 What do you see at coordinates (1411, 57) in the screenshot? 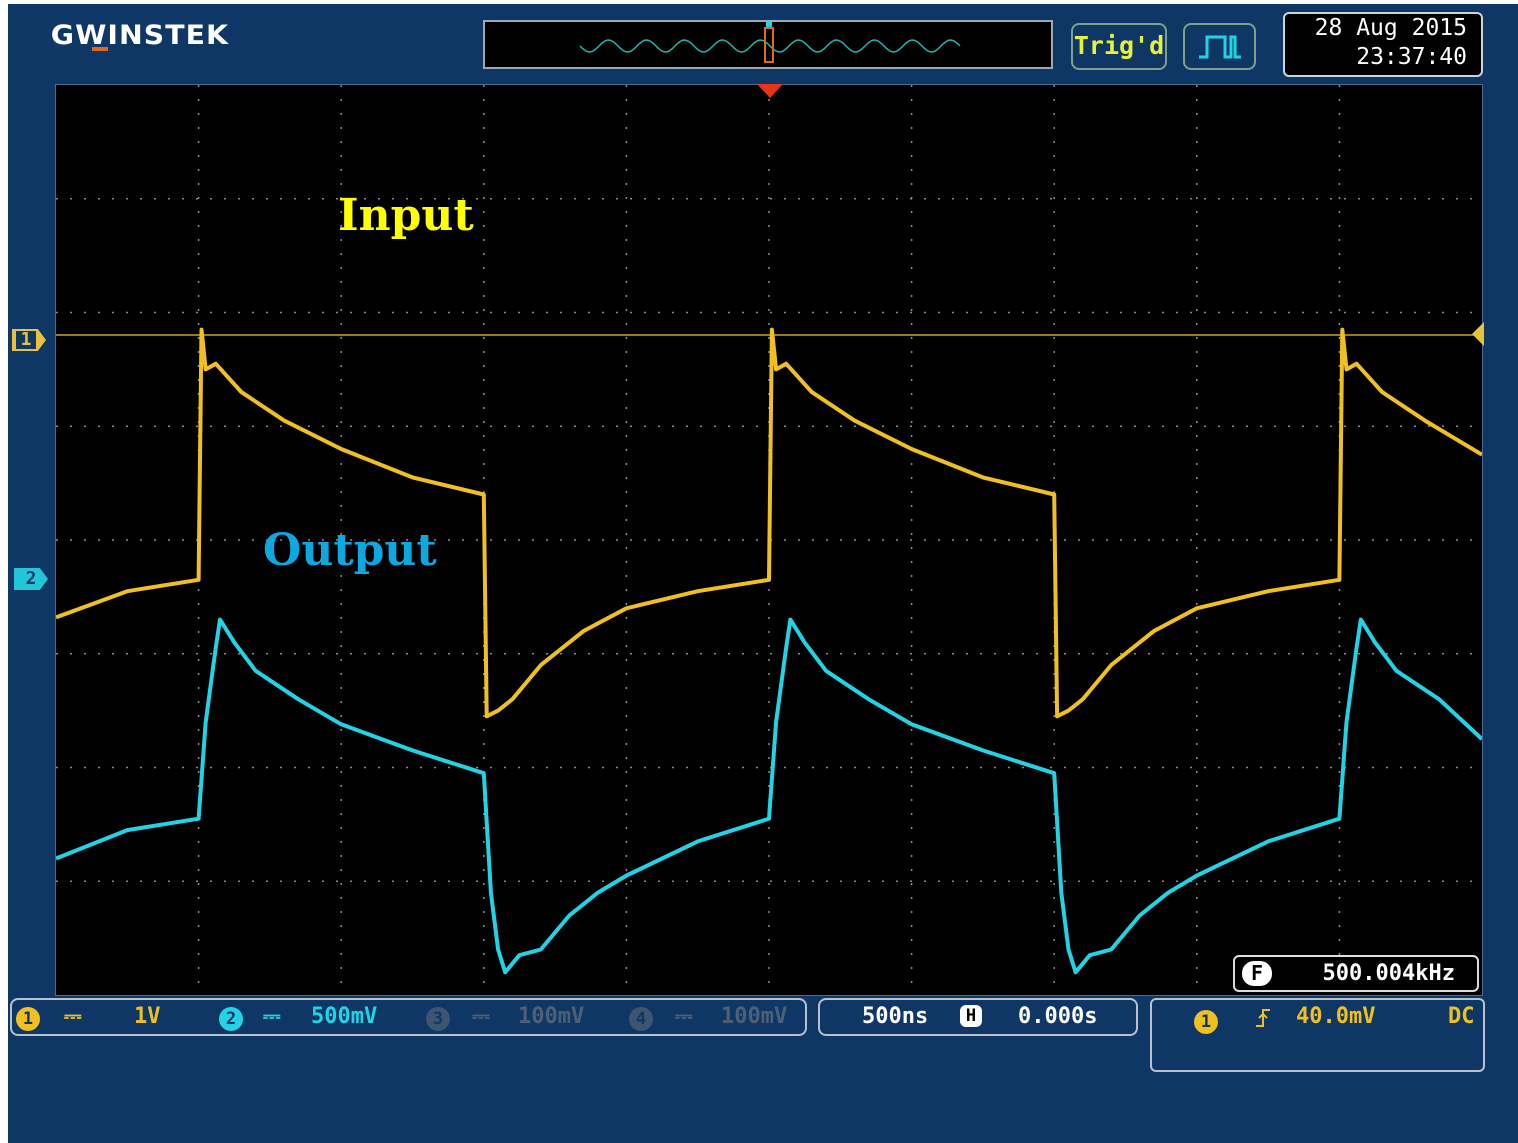
I see `time-text: 23:37:40` at bounding box center [1411, 57].